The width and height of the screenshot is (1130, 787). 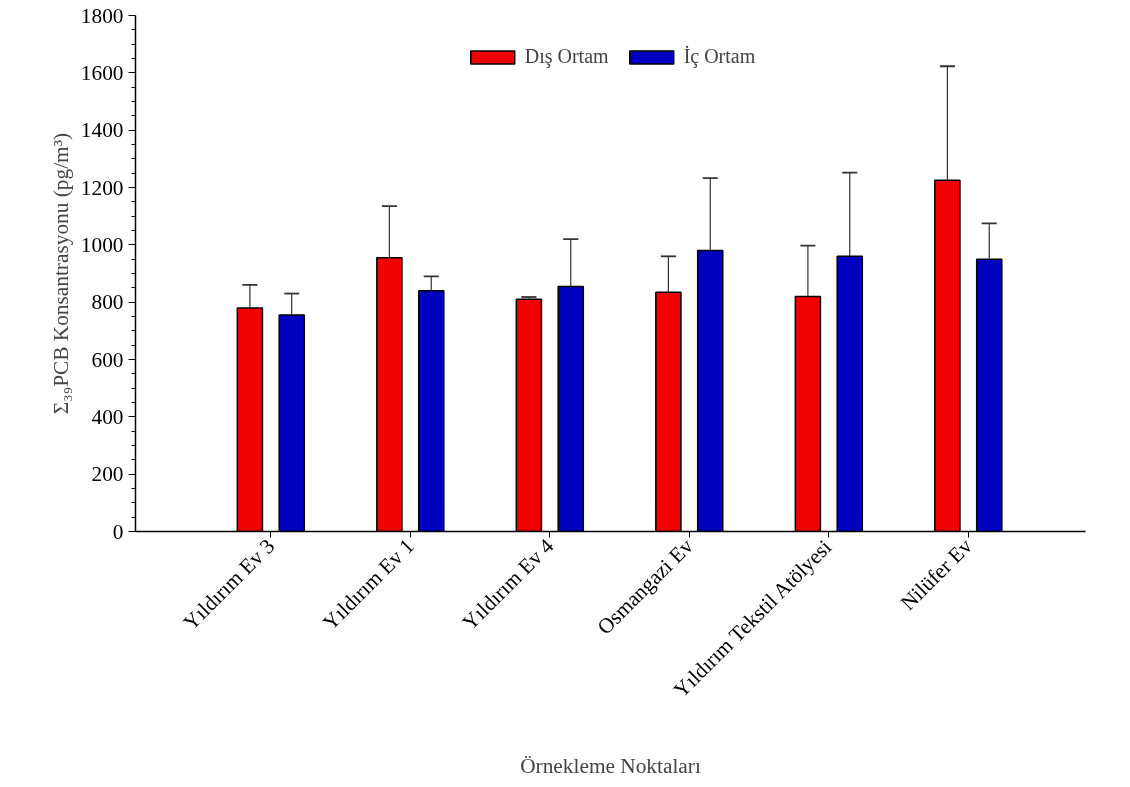 What do you see at coordinates (107, 359) in the screenshot?
I see `y-tick-label: 600` at bounding box center [107, 359].